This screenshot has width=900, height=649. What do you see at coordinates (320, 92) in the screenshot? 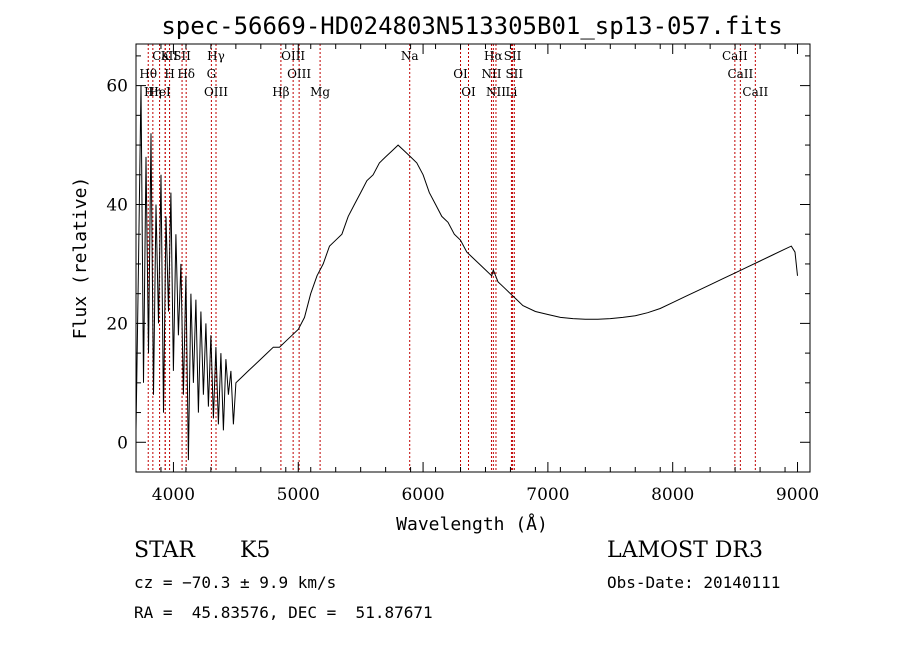
I see `line-label: Mg` at bounding box center [320, 92].